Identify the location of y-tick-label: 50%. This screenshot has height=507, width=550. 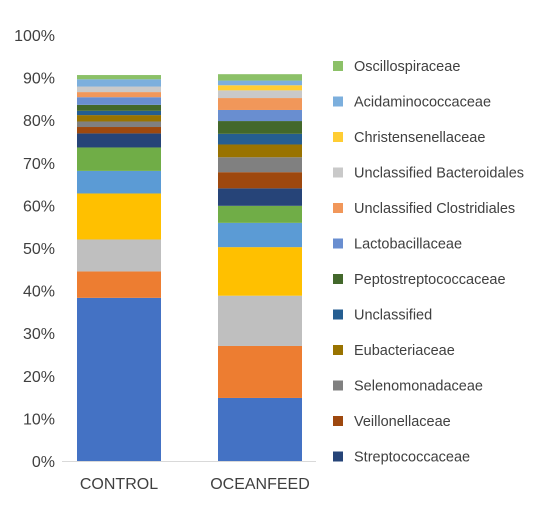
(39, 249).